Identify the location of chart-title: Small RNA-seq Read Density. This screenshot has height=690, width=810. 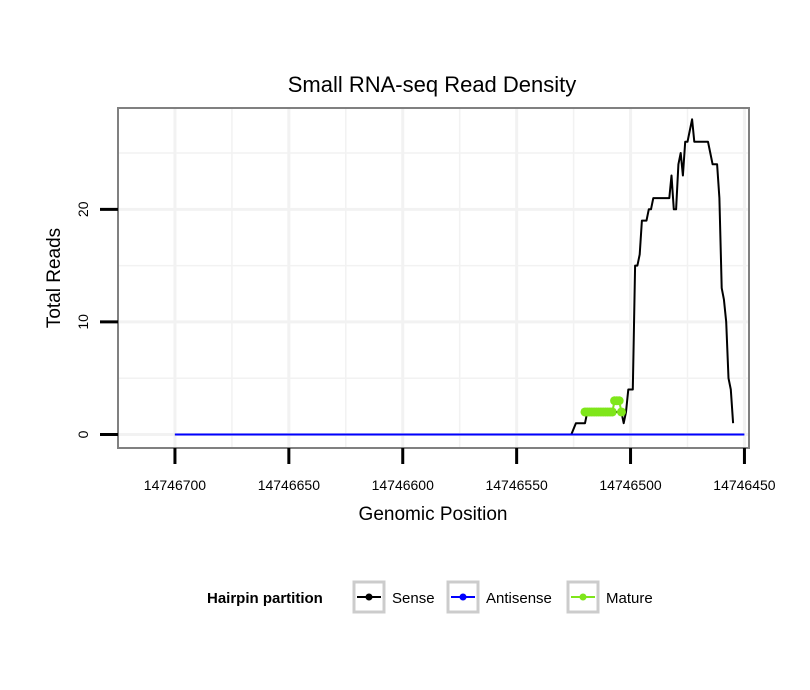
(432, 84).